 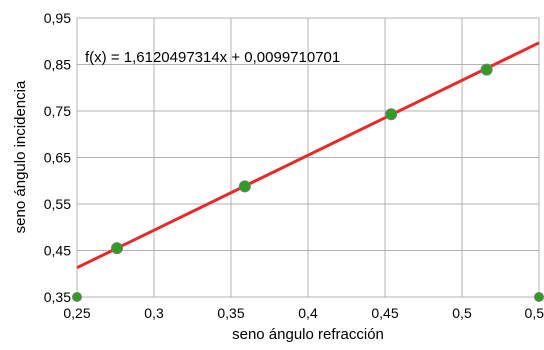 I want to click on y-tick-label: 0,55, so click(x=57, y=204).